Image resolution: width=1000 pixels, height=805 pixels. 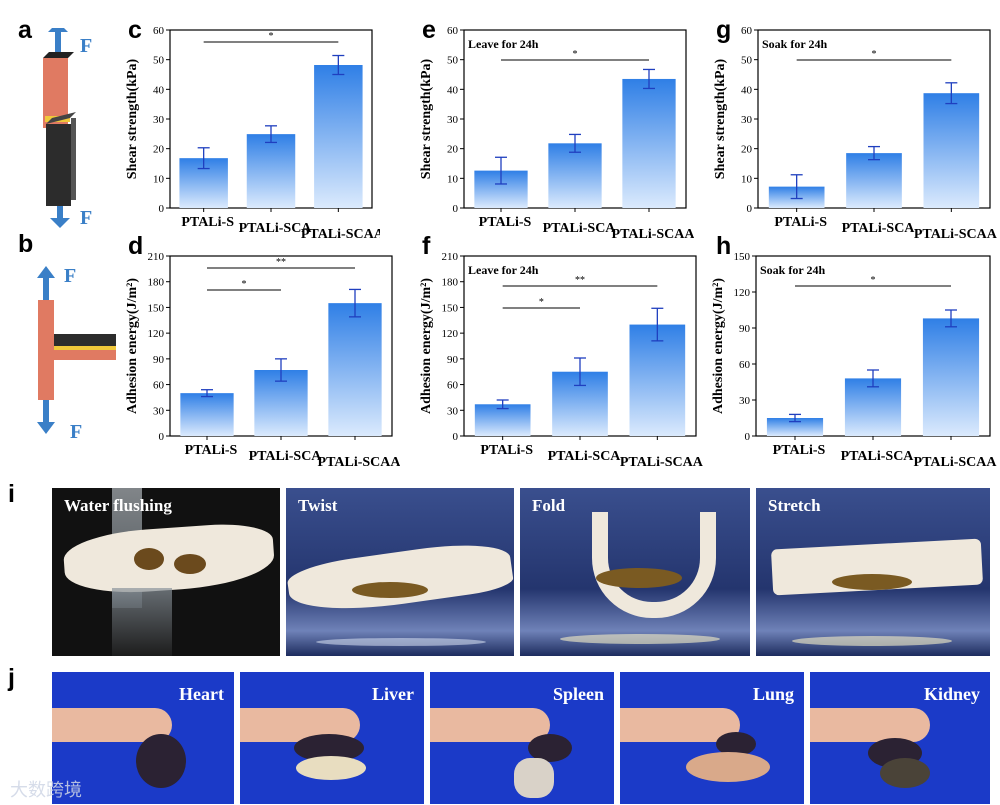 I want to click on panel-label-j: j, so click(x=11, y=678).